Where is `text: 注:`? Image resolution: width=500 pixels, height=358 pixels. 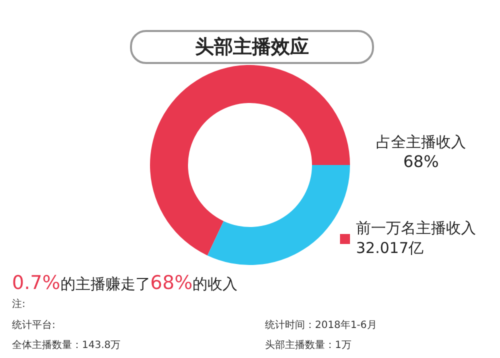
text: 注: is located at coordinates (19, 304).